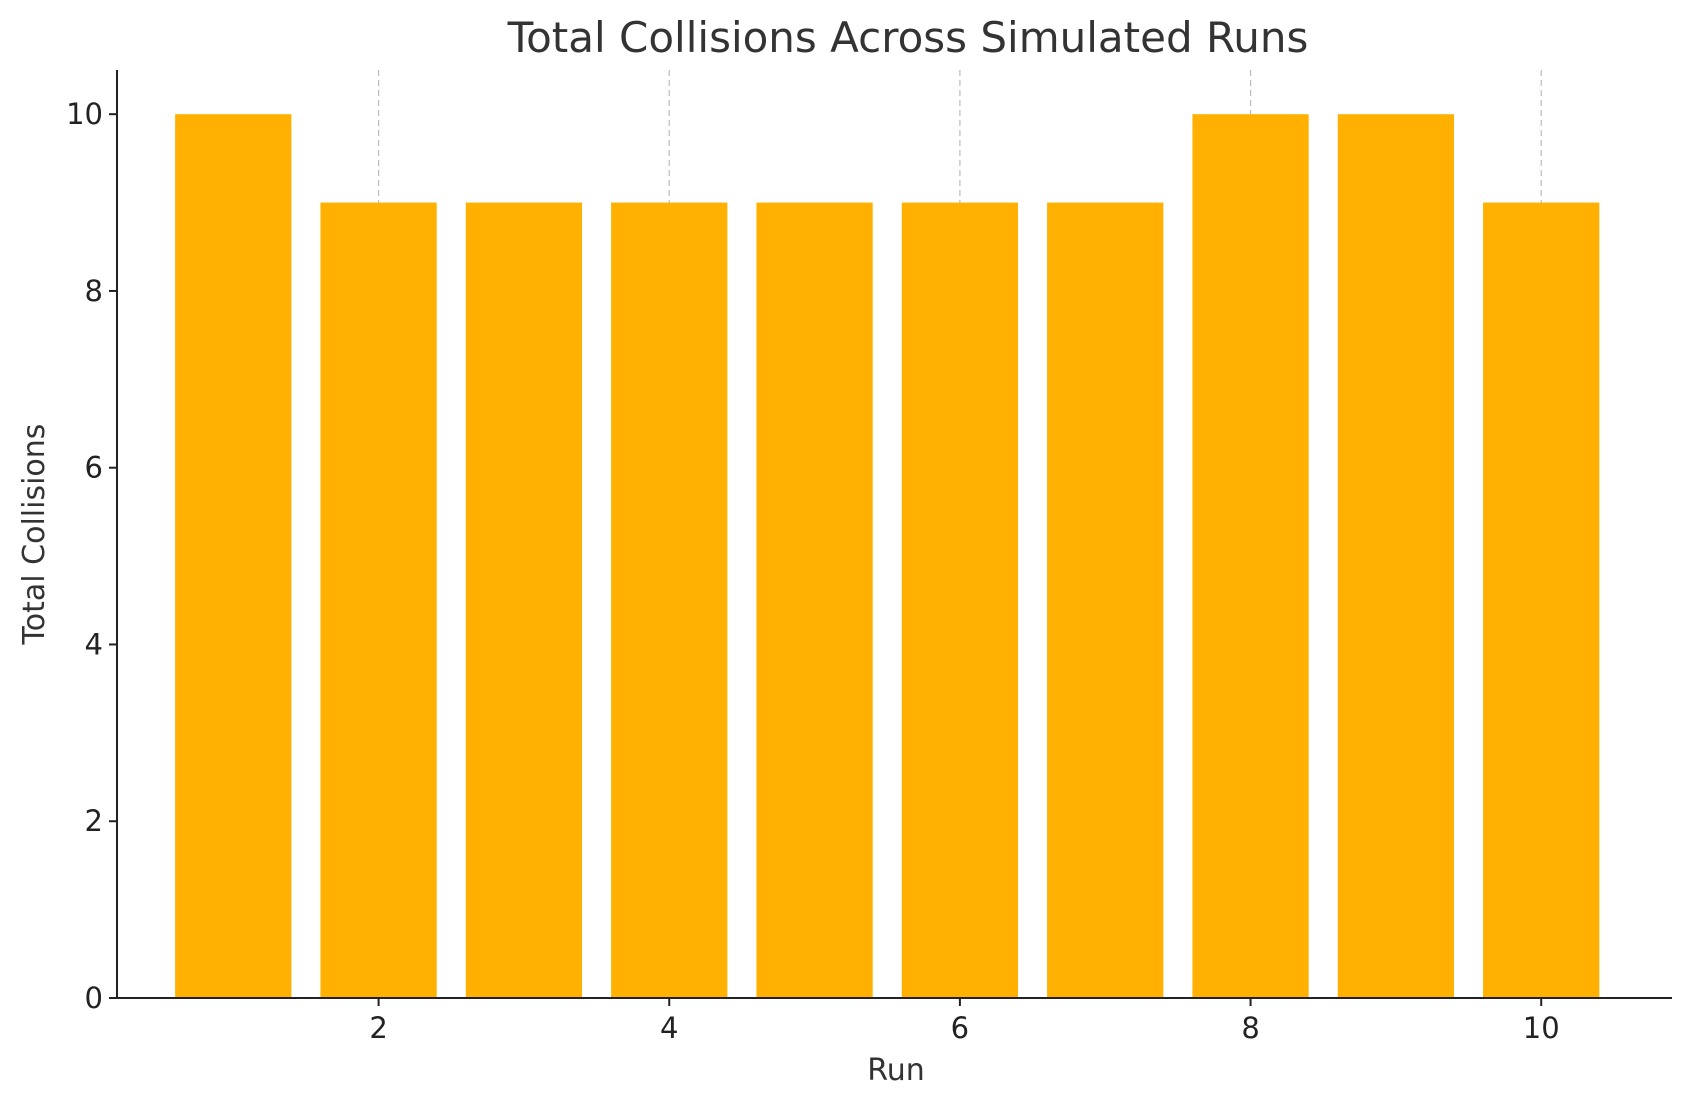 The height and width of the screenshot is (1101, 1686). I want to click on y-tick-label-0: 0, so click(94, 998).